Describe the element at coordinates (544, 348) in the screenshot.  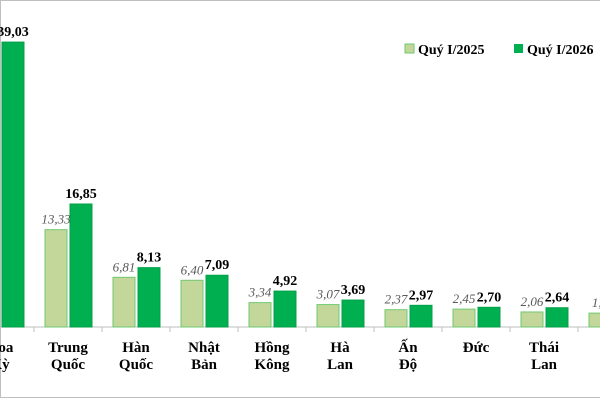
I see `category-label: Thái` at that location.